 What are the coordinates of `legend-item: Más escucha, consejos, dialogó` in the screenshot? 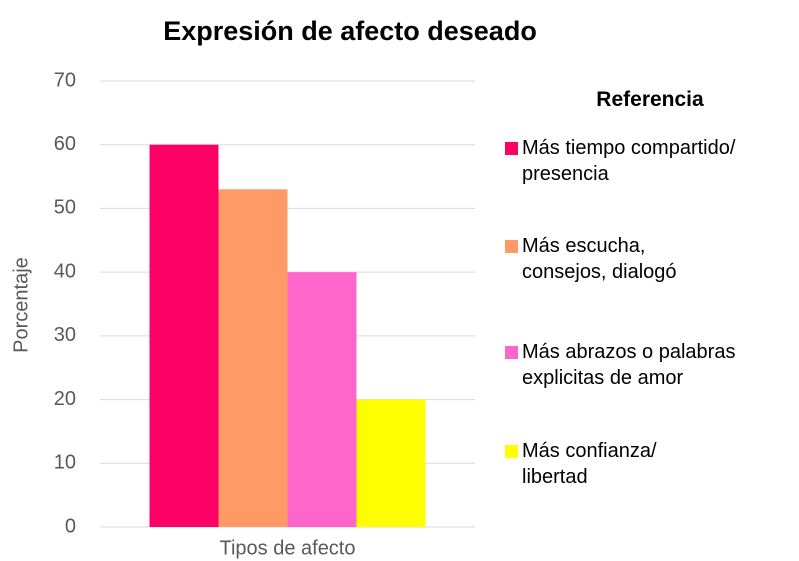 It's located at (650, 259).